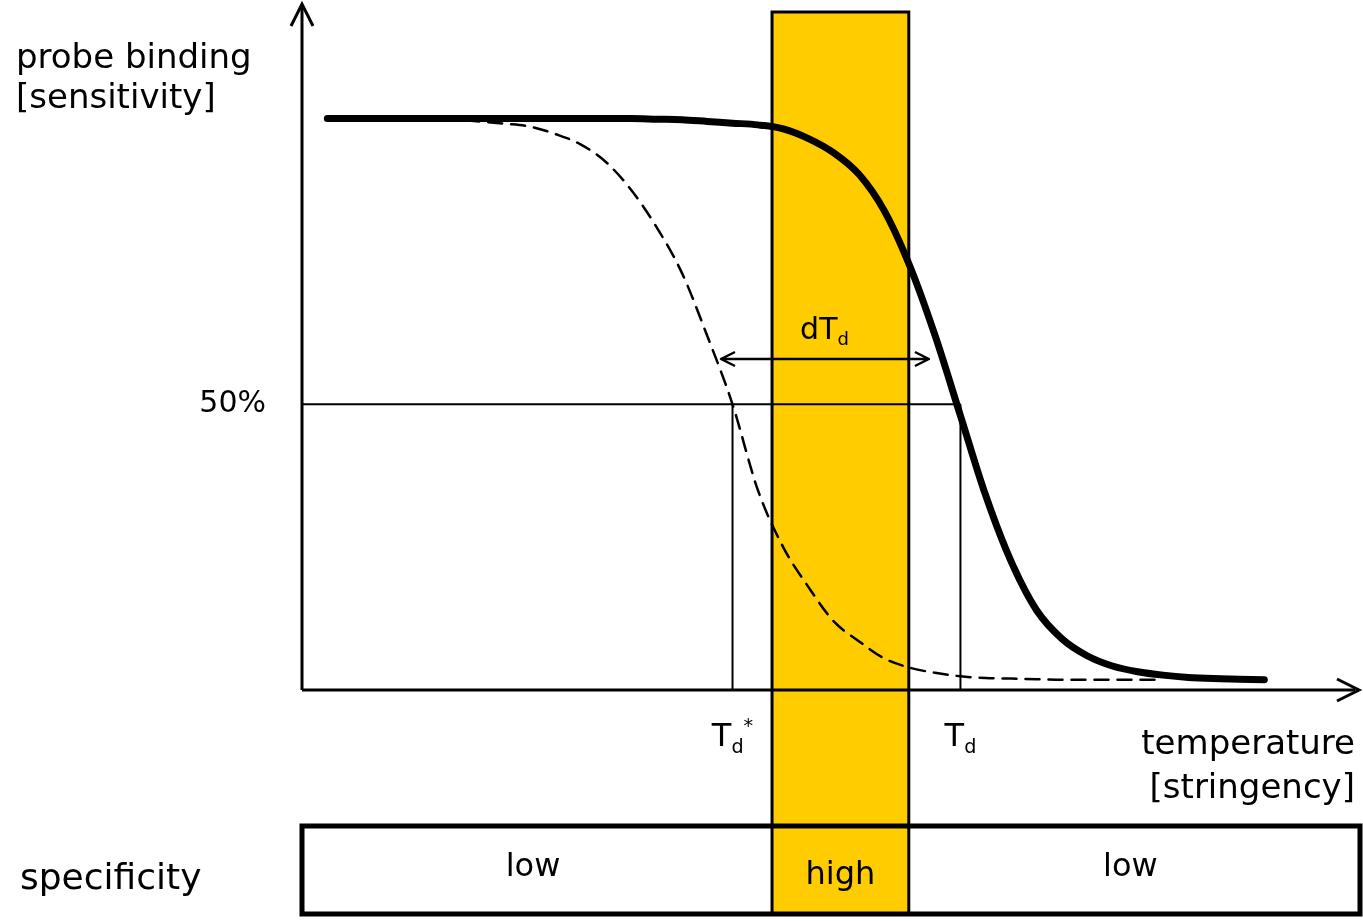 This screenshot has width=1363, height=921. What do you see at coordinates (233, 402) in the screenshot?
I see `ref-line-label: 50%` at bounding box center [233, 402].